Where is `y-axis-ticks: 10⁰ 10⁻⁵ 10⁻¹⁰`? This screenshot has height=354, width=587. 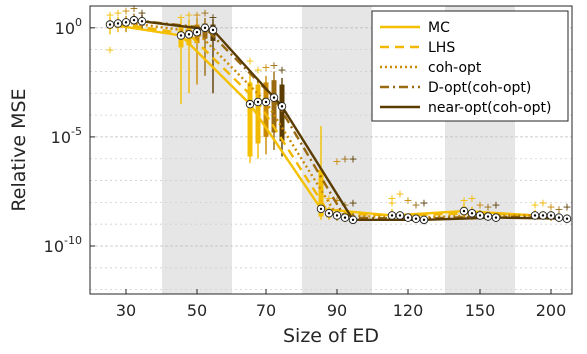 y-axis-ticks: 10⁰ 10⁻⁵ 10⁻¹⁰ is located at coordinates (69, 136).